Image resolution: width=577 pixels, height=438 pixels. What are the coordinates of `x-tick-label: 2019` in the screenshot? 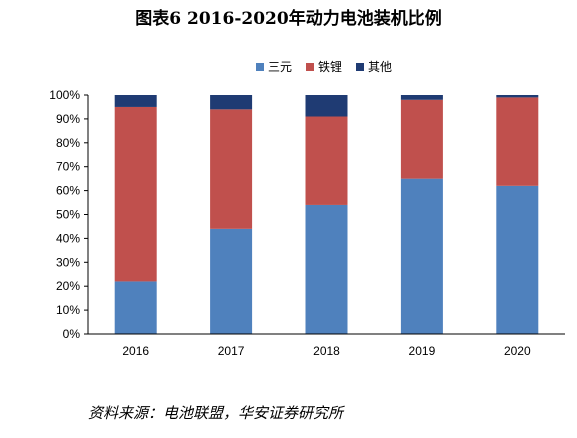 It's located at (422, 351).